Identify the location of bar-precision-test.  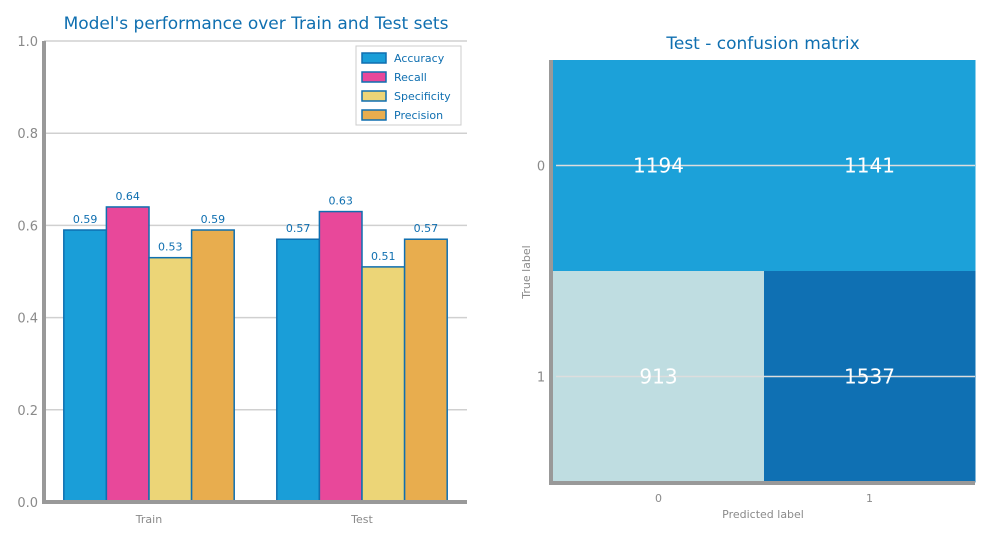
(425, 370).